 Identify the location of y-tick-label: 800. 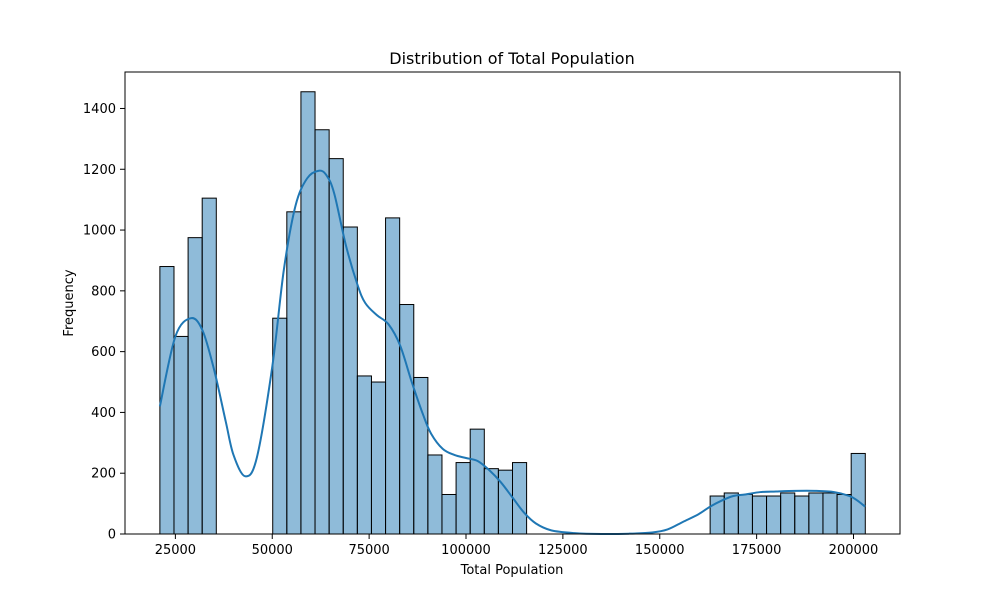
(103, 291).